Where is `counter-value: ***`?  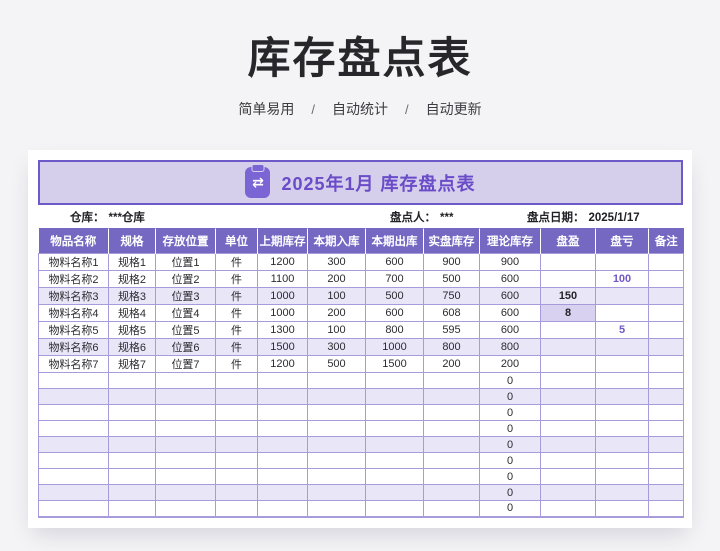
counter-value: *** is located at coordinates (447, 218).